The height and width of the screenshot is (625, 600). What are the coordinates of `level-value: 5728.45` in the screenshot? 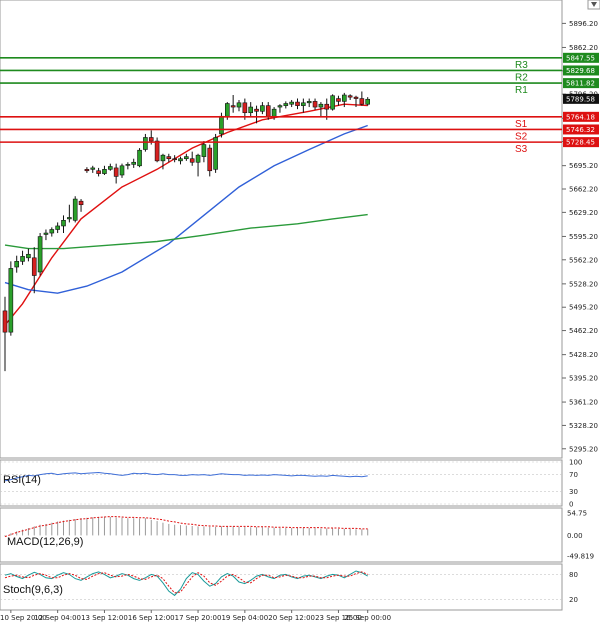 It's located at (580, 143).